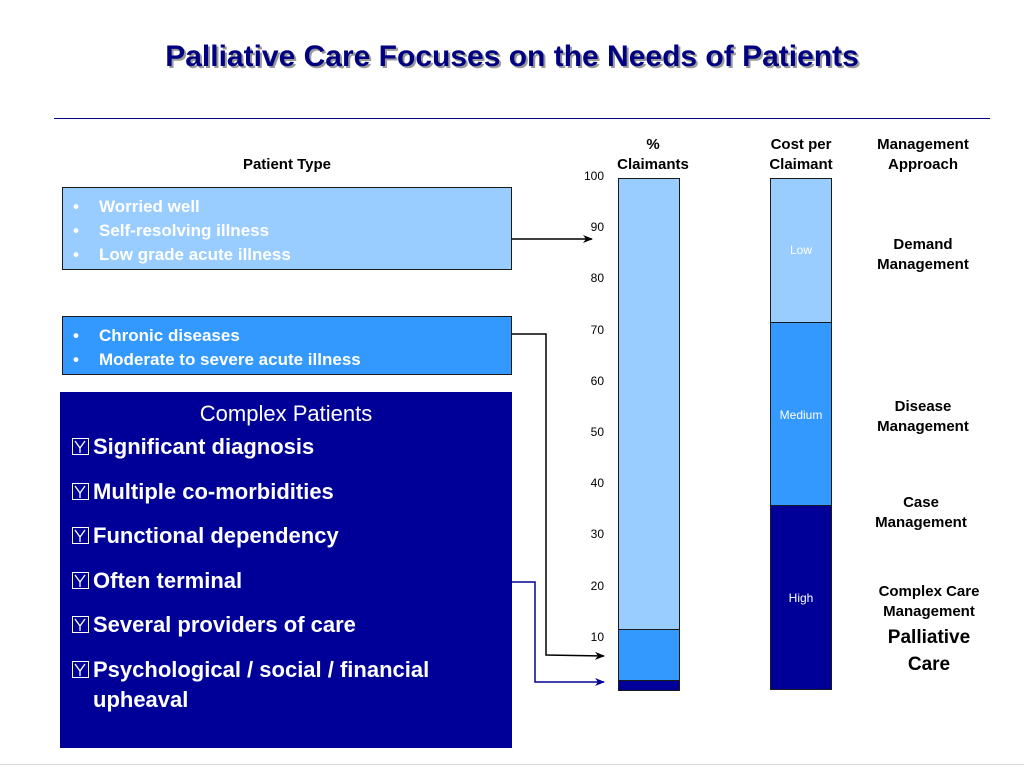 The width and height of the screenshot is (1024, 768). I want to click on management-header: Management Approach, so click(923, 155).